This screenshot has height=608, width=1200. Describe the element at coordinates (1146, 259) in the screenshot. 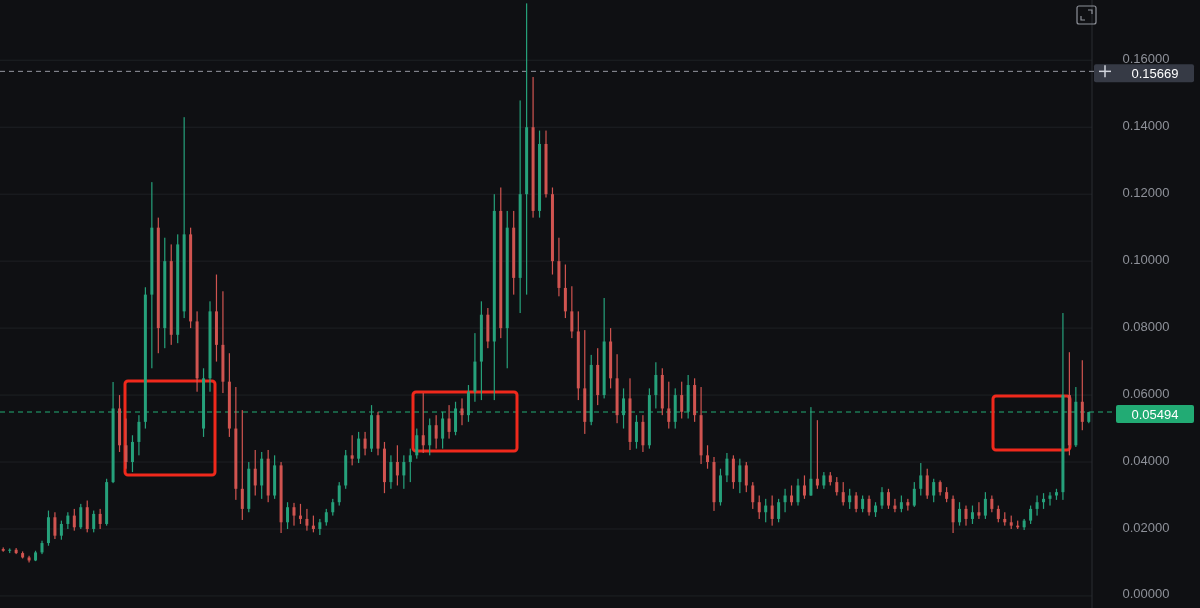

I see `y-tick-label: 0.10000` at that location.